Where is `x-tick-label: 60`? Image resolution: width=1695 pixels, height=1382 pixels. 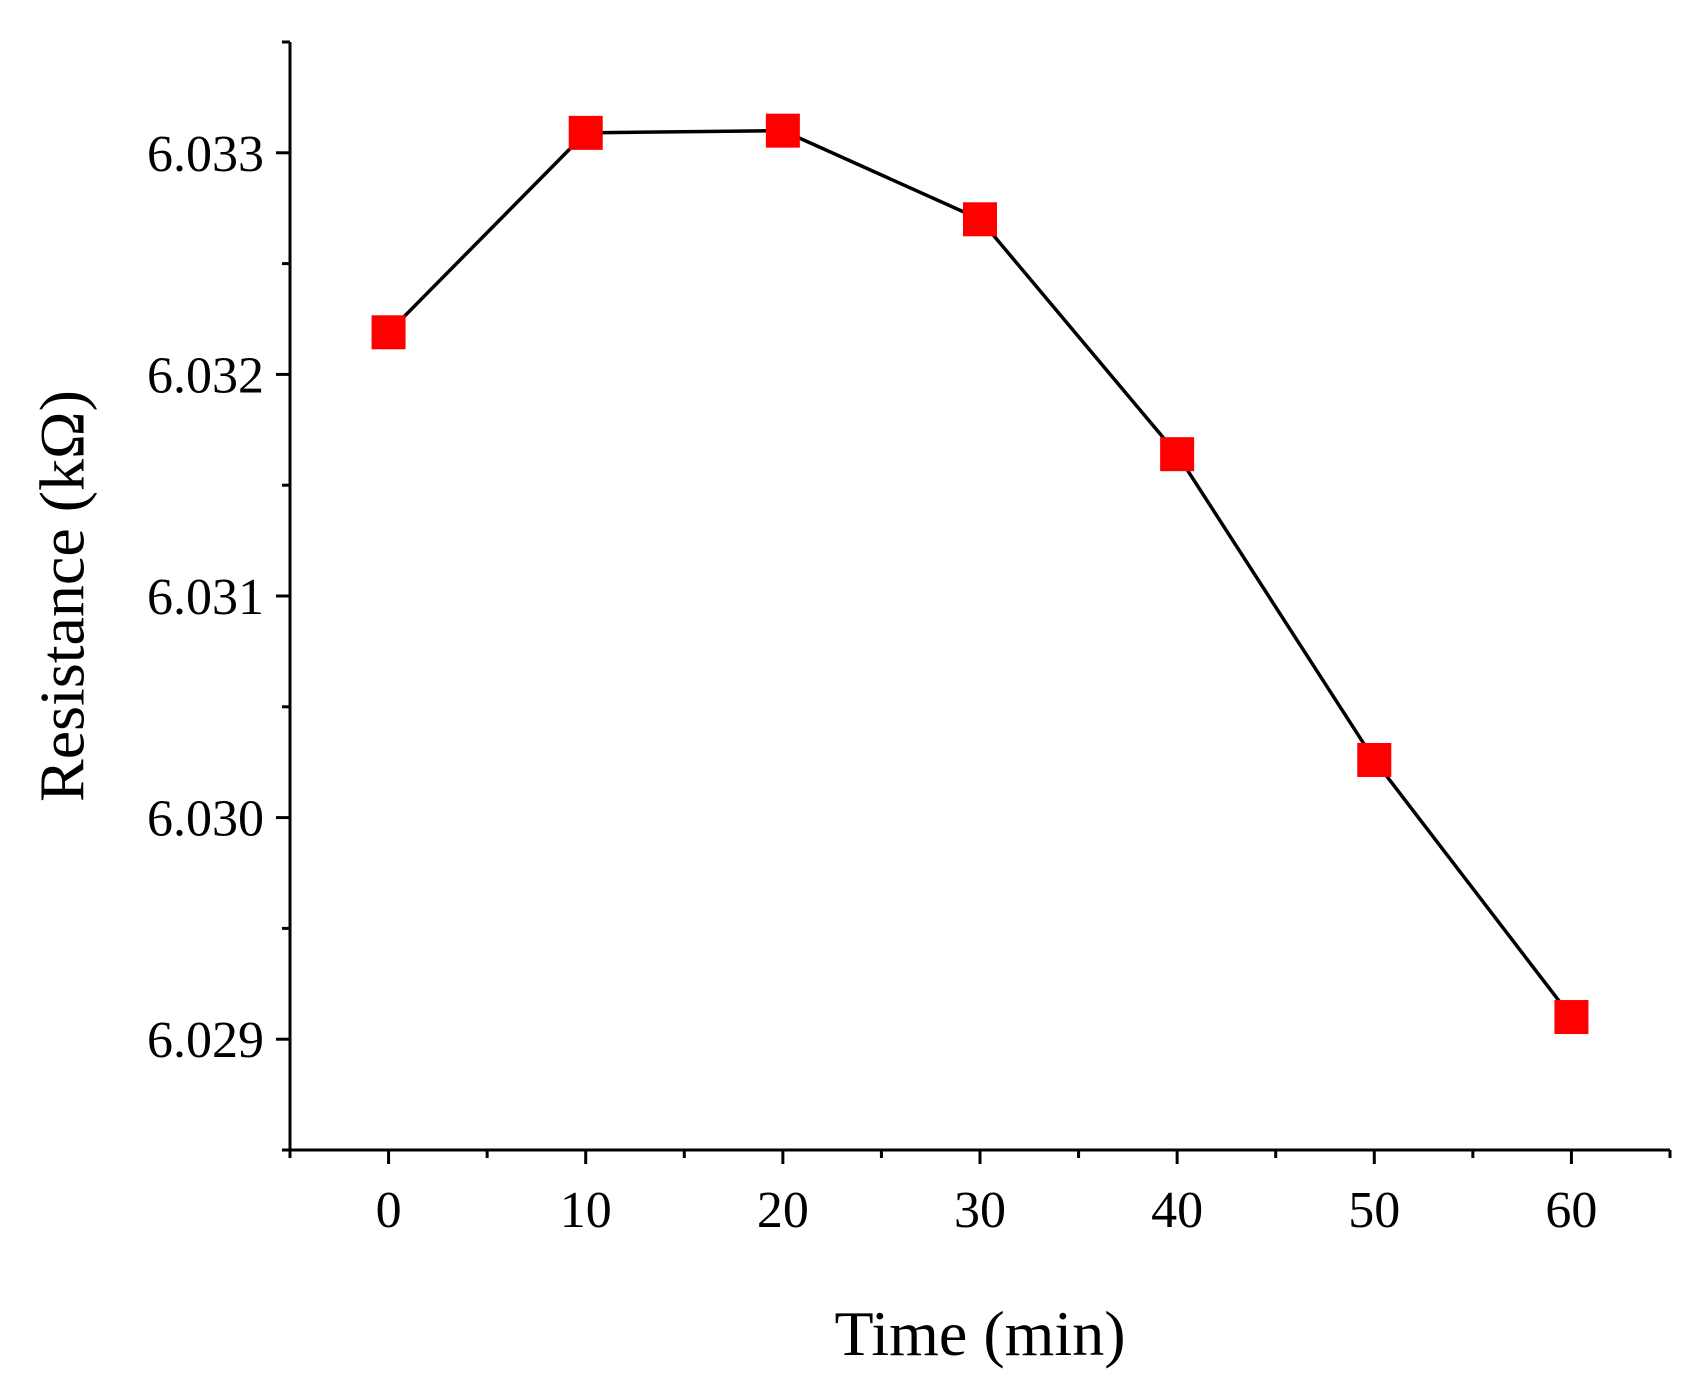 x-tick-label: 60 is located at coordinates (1571, 1210).